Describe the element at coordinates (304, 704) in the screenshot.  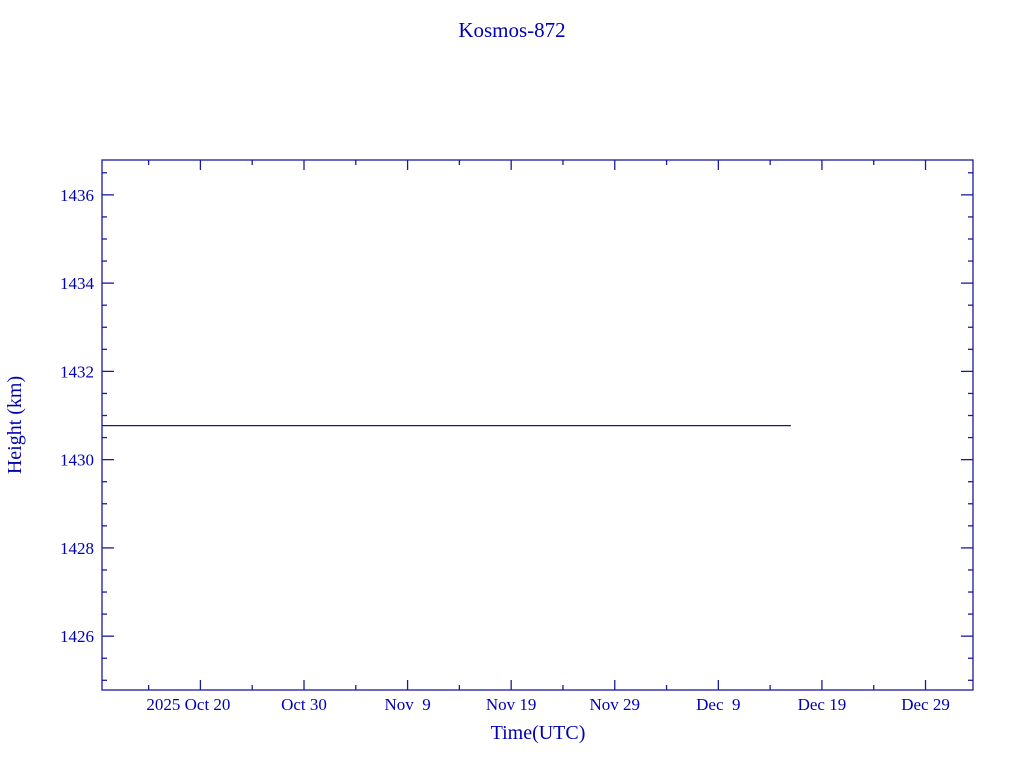
I see `x-tick-label: Oct 30` at that location.